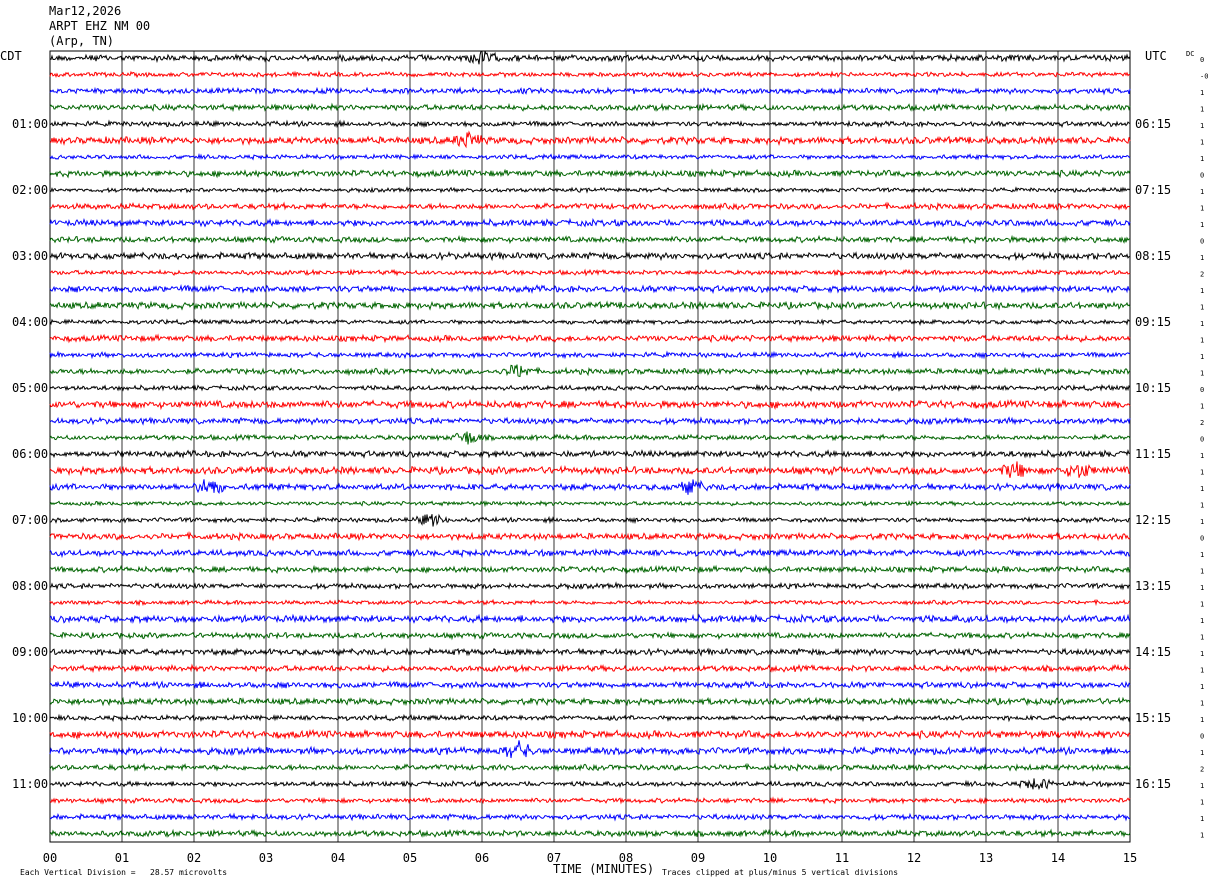  Describe the element at coordinates (1153, 586) in the screenshot. I see `right-hour-label: 13:15` at that location.